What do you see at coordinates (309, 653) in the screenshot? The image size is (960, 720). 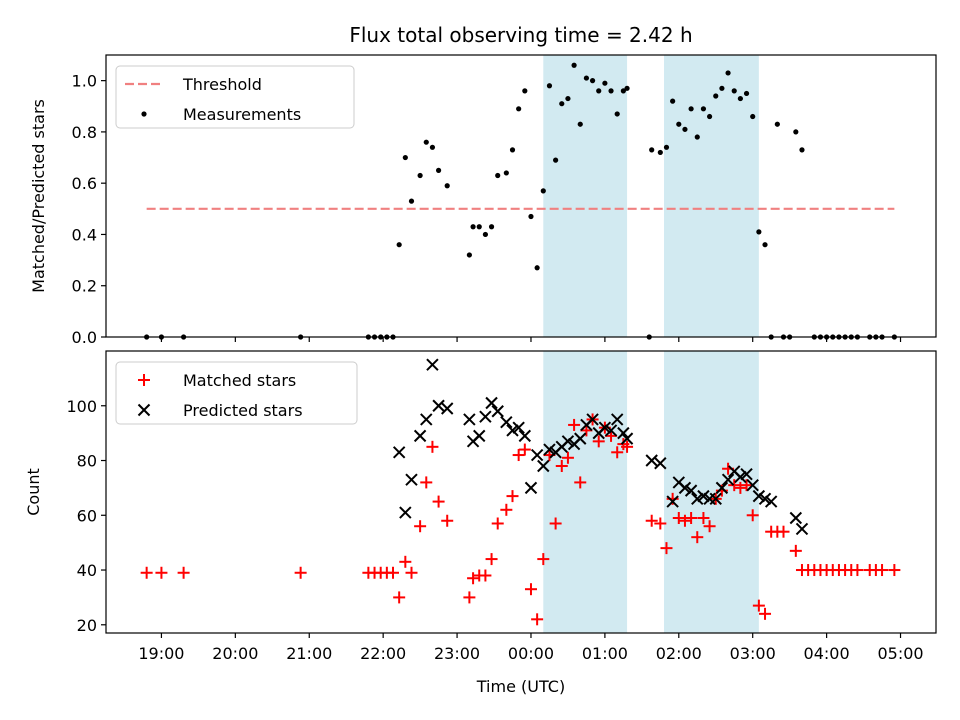 I see `x-tick-label: 21:00` at bounding box center [309, 653].